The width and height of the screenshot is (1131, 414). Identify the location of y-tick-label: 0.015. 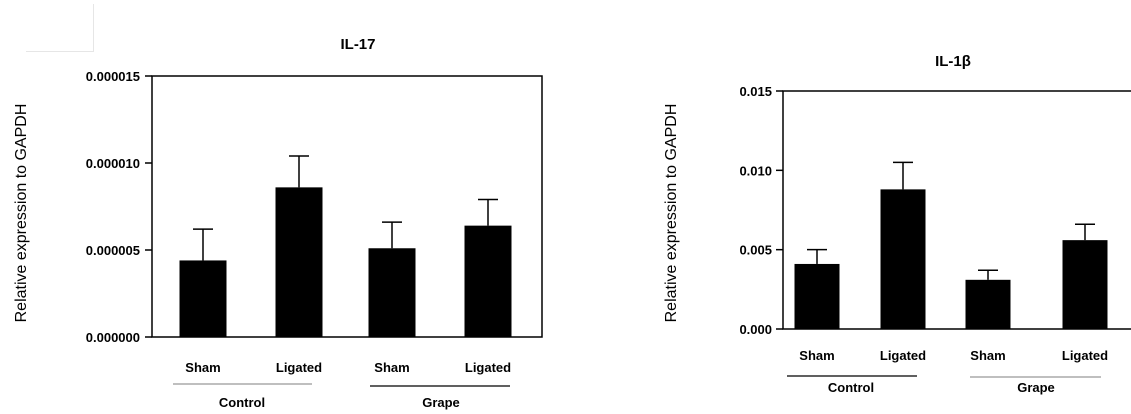
(755, 91).